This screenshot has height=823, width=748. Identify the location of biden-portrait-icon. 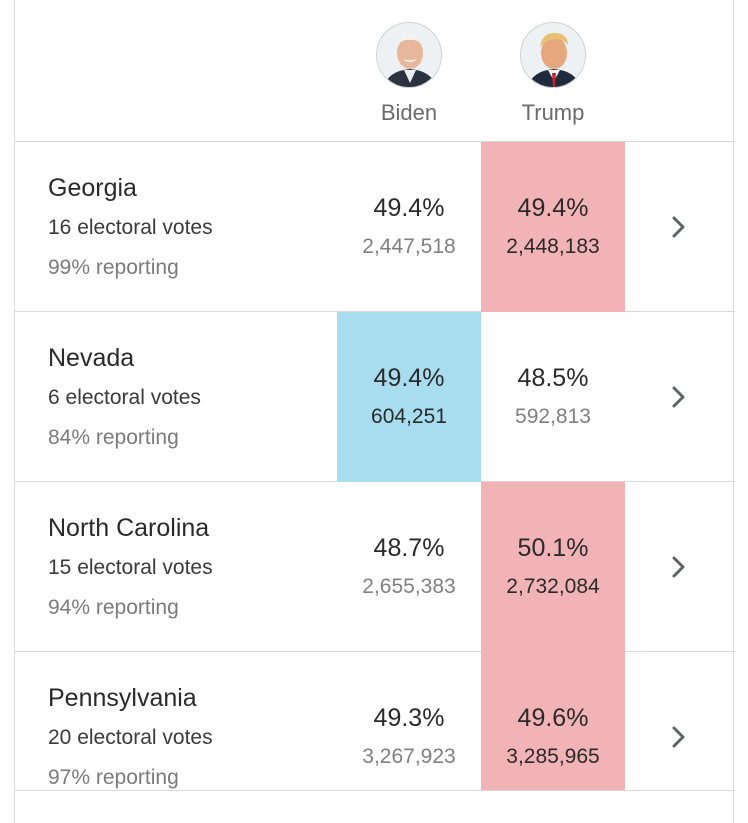
(409, 55).